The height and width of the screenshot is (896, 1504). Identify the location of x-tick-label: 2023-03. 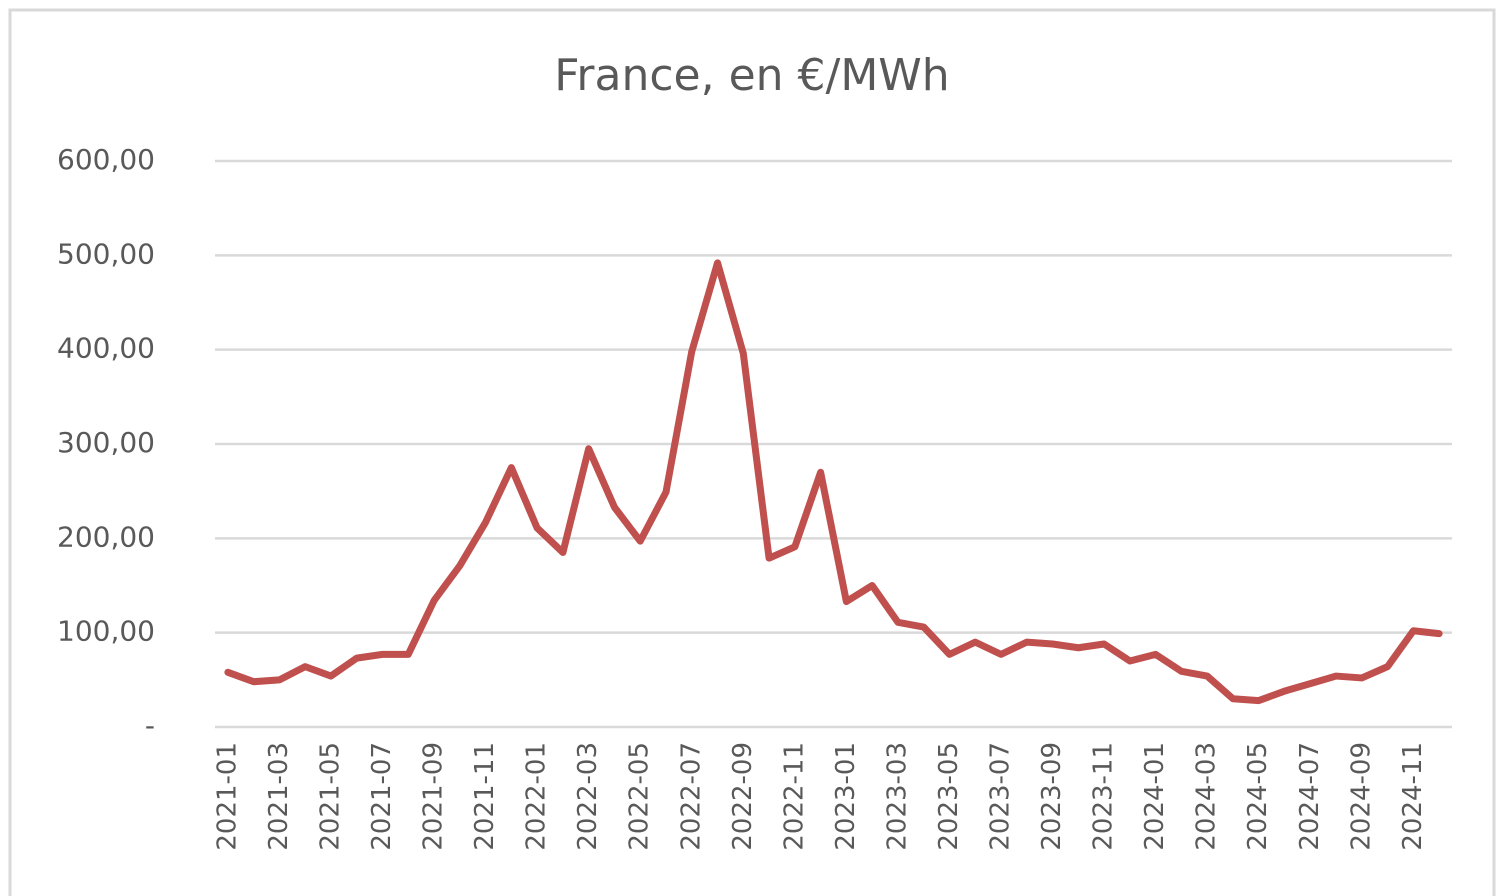
(897, 796).